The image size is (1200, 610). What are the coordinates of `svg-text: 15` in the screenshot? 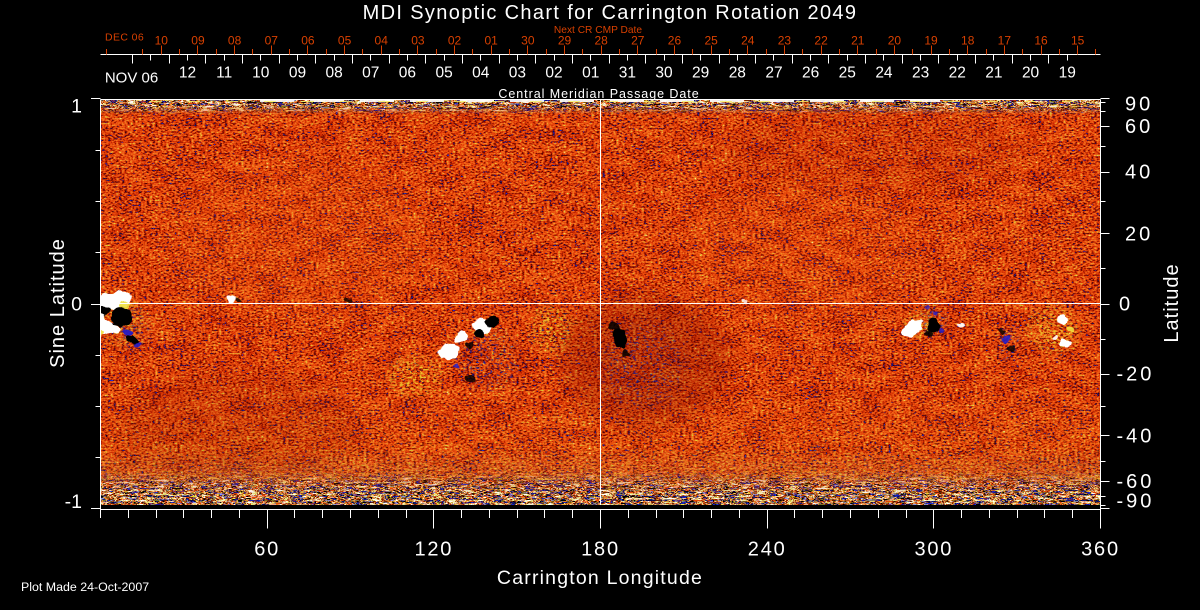 It's located at (1078, 41).